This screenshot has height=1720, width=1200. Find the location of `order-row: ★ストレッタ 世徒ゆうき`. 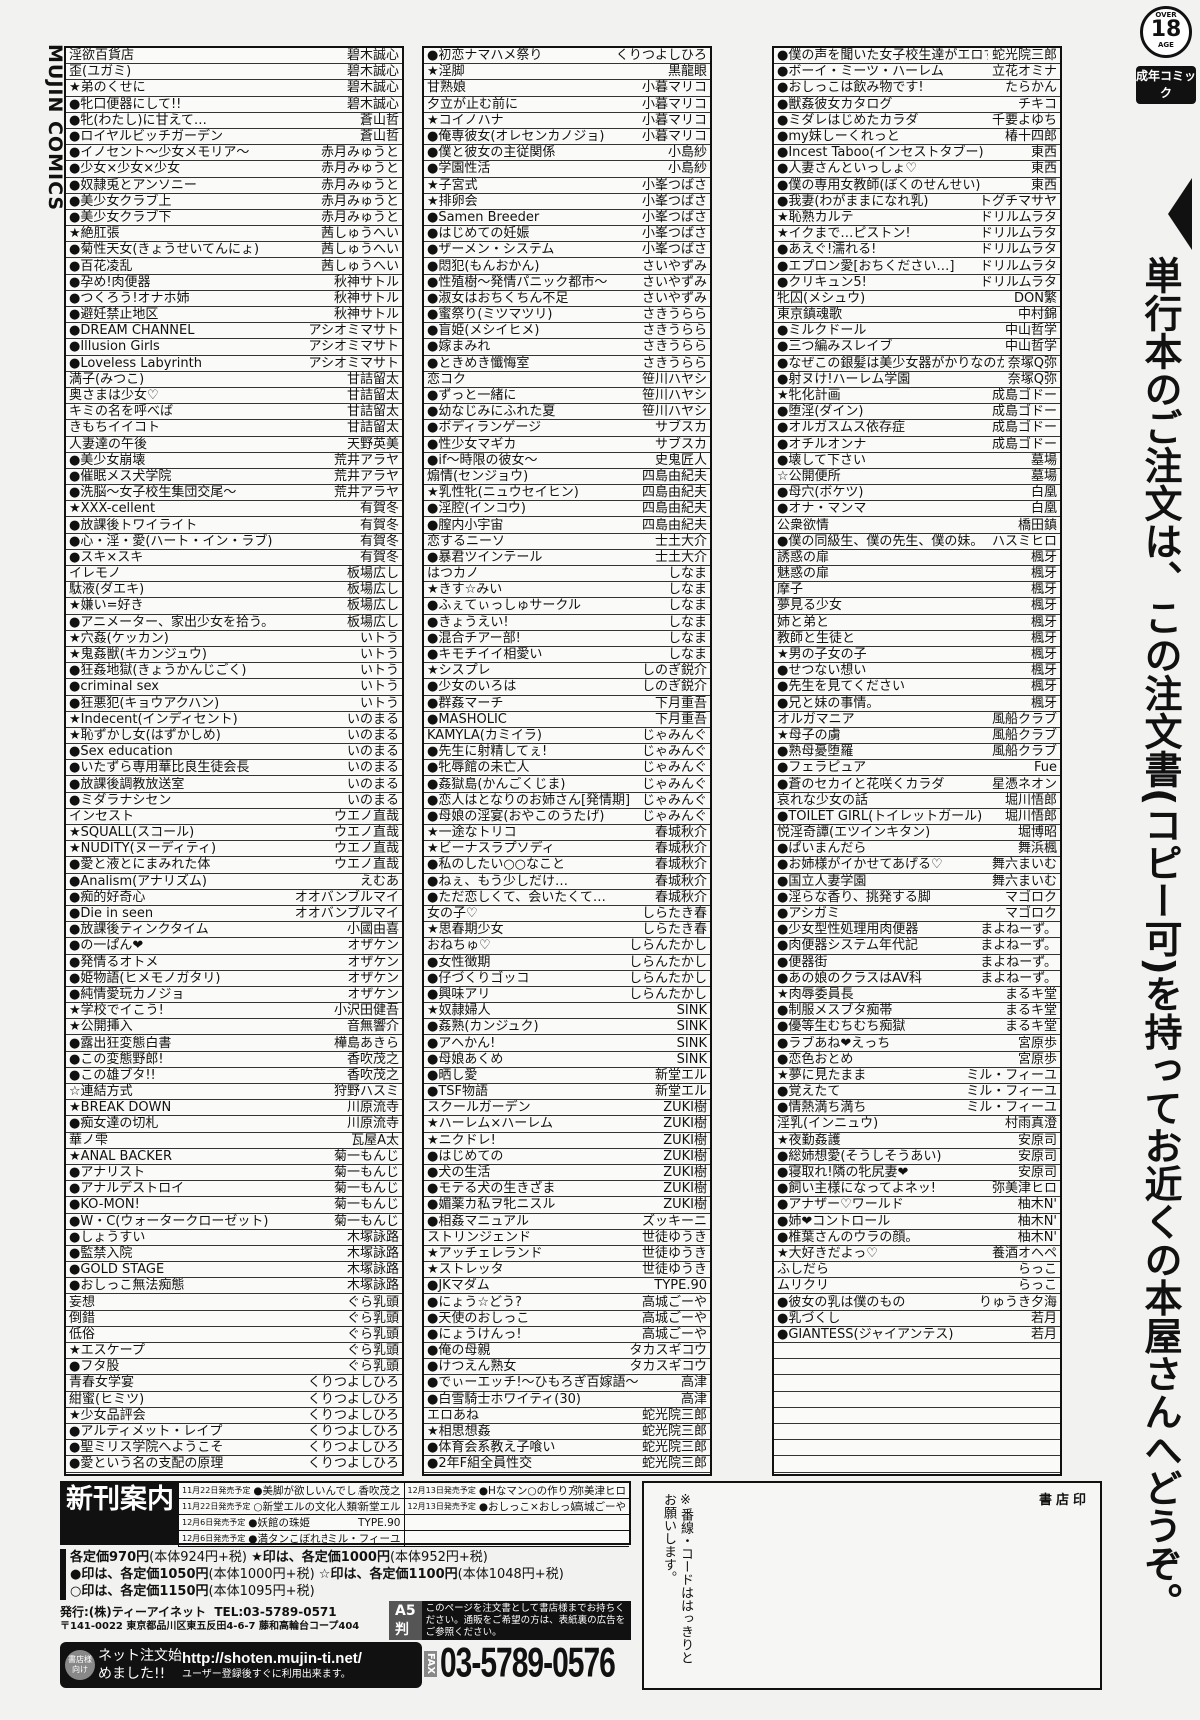

order-row: ★ストレッタ 世徒ゆうき is located at coordinates (567, 1270).